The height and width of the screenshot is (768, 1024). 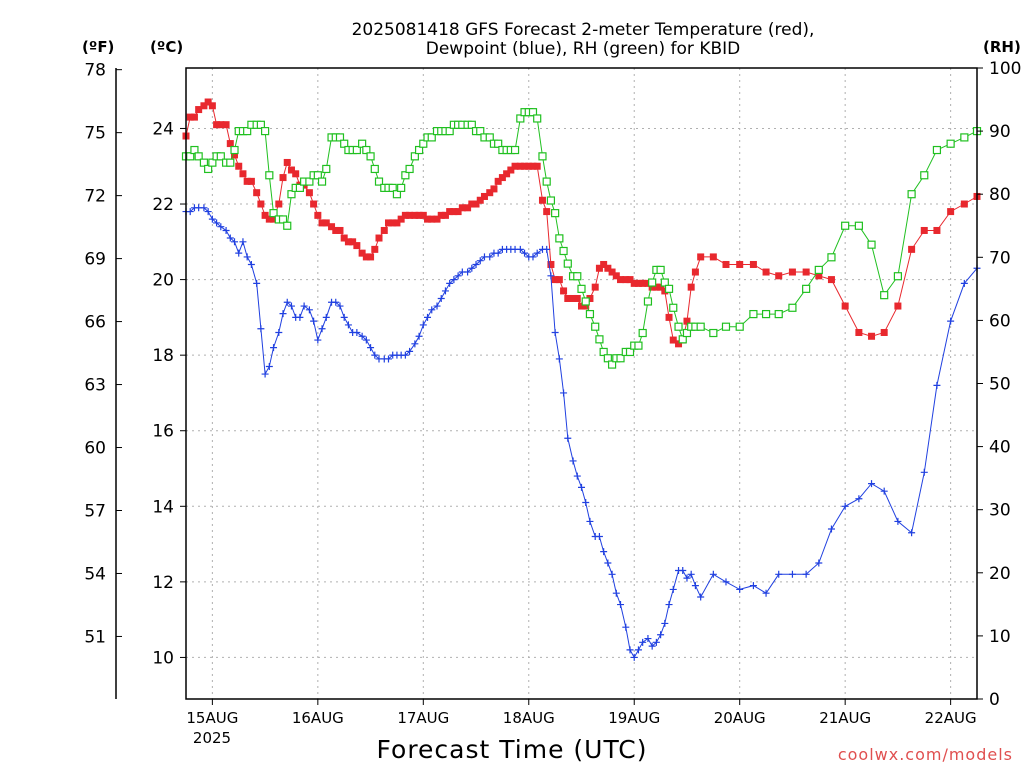 I want to click on fahrenheit-tick-label: 60, so click(x=95, y=449).